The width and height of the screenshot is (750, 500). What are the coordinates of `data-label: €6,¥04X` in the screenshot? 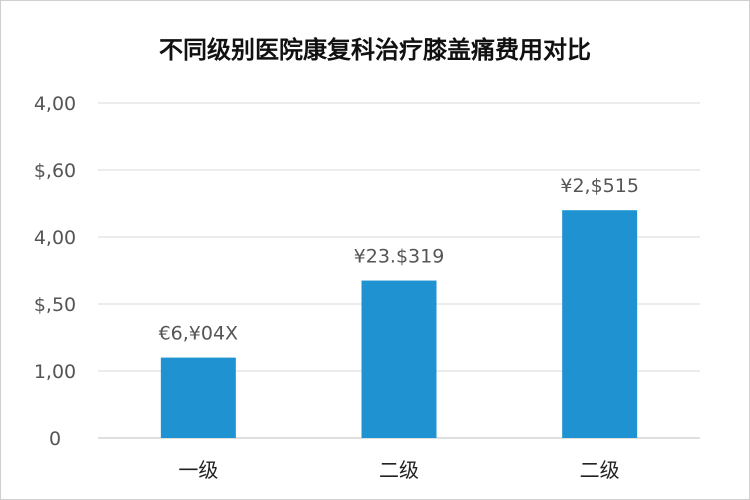 It's located at (199, 334).